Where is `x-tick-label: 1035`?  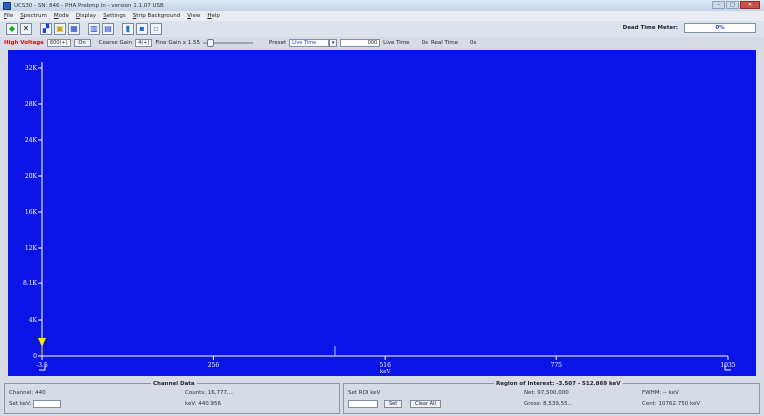 x-tick-label: 1035 is located at coordinates (727, 365).